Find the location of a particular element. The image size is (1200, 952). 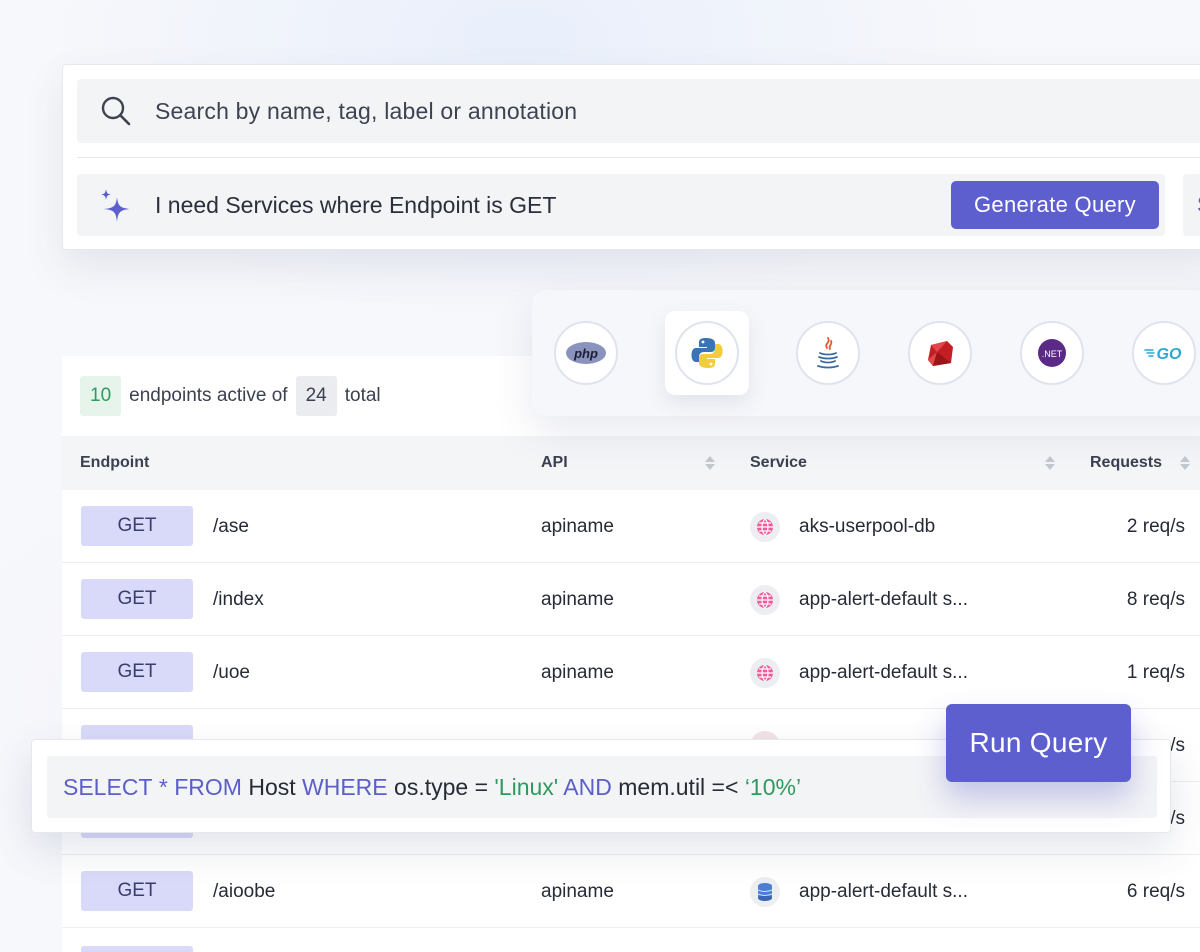

divider is located at coordinates (638, 157).